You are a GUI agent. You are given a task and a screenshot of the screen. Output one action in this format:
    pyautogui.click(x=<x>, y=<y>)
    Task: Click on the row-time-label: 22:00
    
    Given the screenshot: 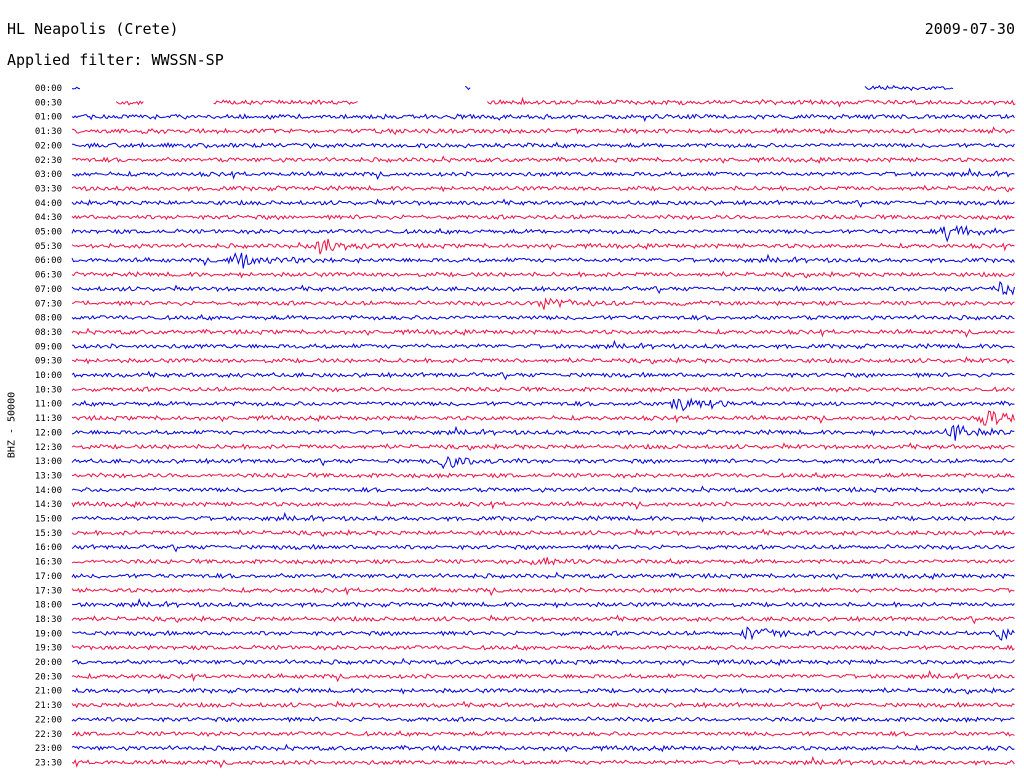 What is the action you would take?
    pyautogui.click(x=48, y=720)
    